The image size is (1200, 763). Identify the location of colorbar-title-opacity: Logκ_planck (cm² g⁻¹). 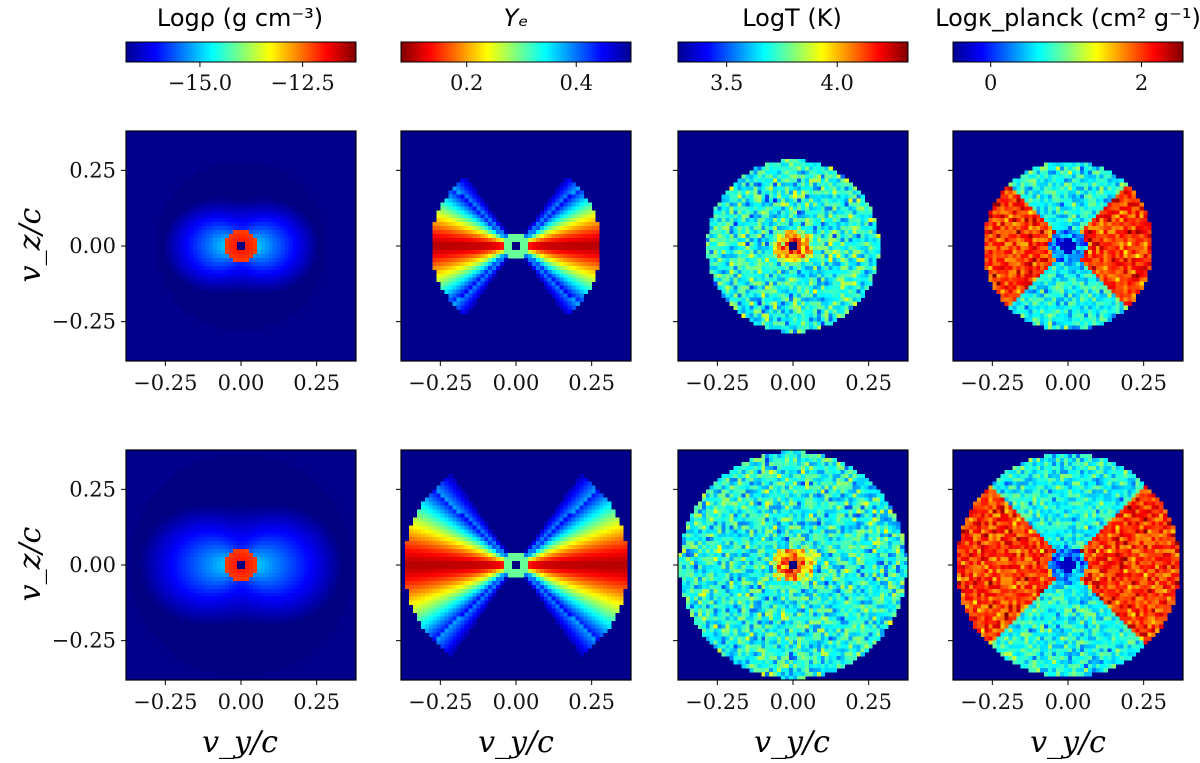
(1067, 18).